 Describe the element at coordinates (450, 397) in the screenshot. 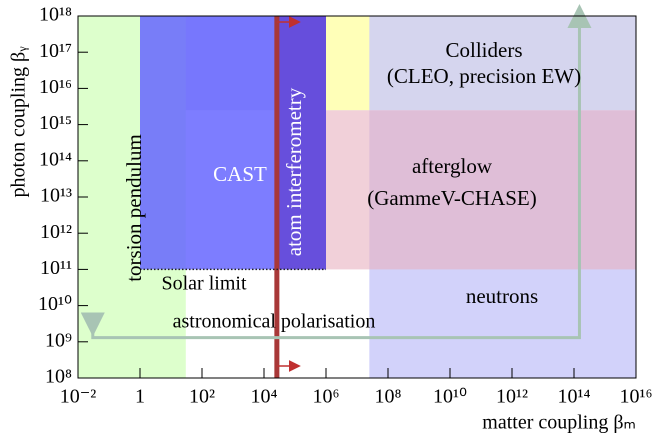

I see `x-tick-label: 10¹⁰` at that location.